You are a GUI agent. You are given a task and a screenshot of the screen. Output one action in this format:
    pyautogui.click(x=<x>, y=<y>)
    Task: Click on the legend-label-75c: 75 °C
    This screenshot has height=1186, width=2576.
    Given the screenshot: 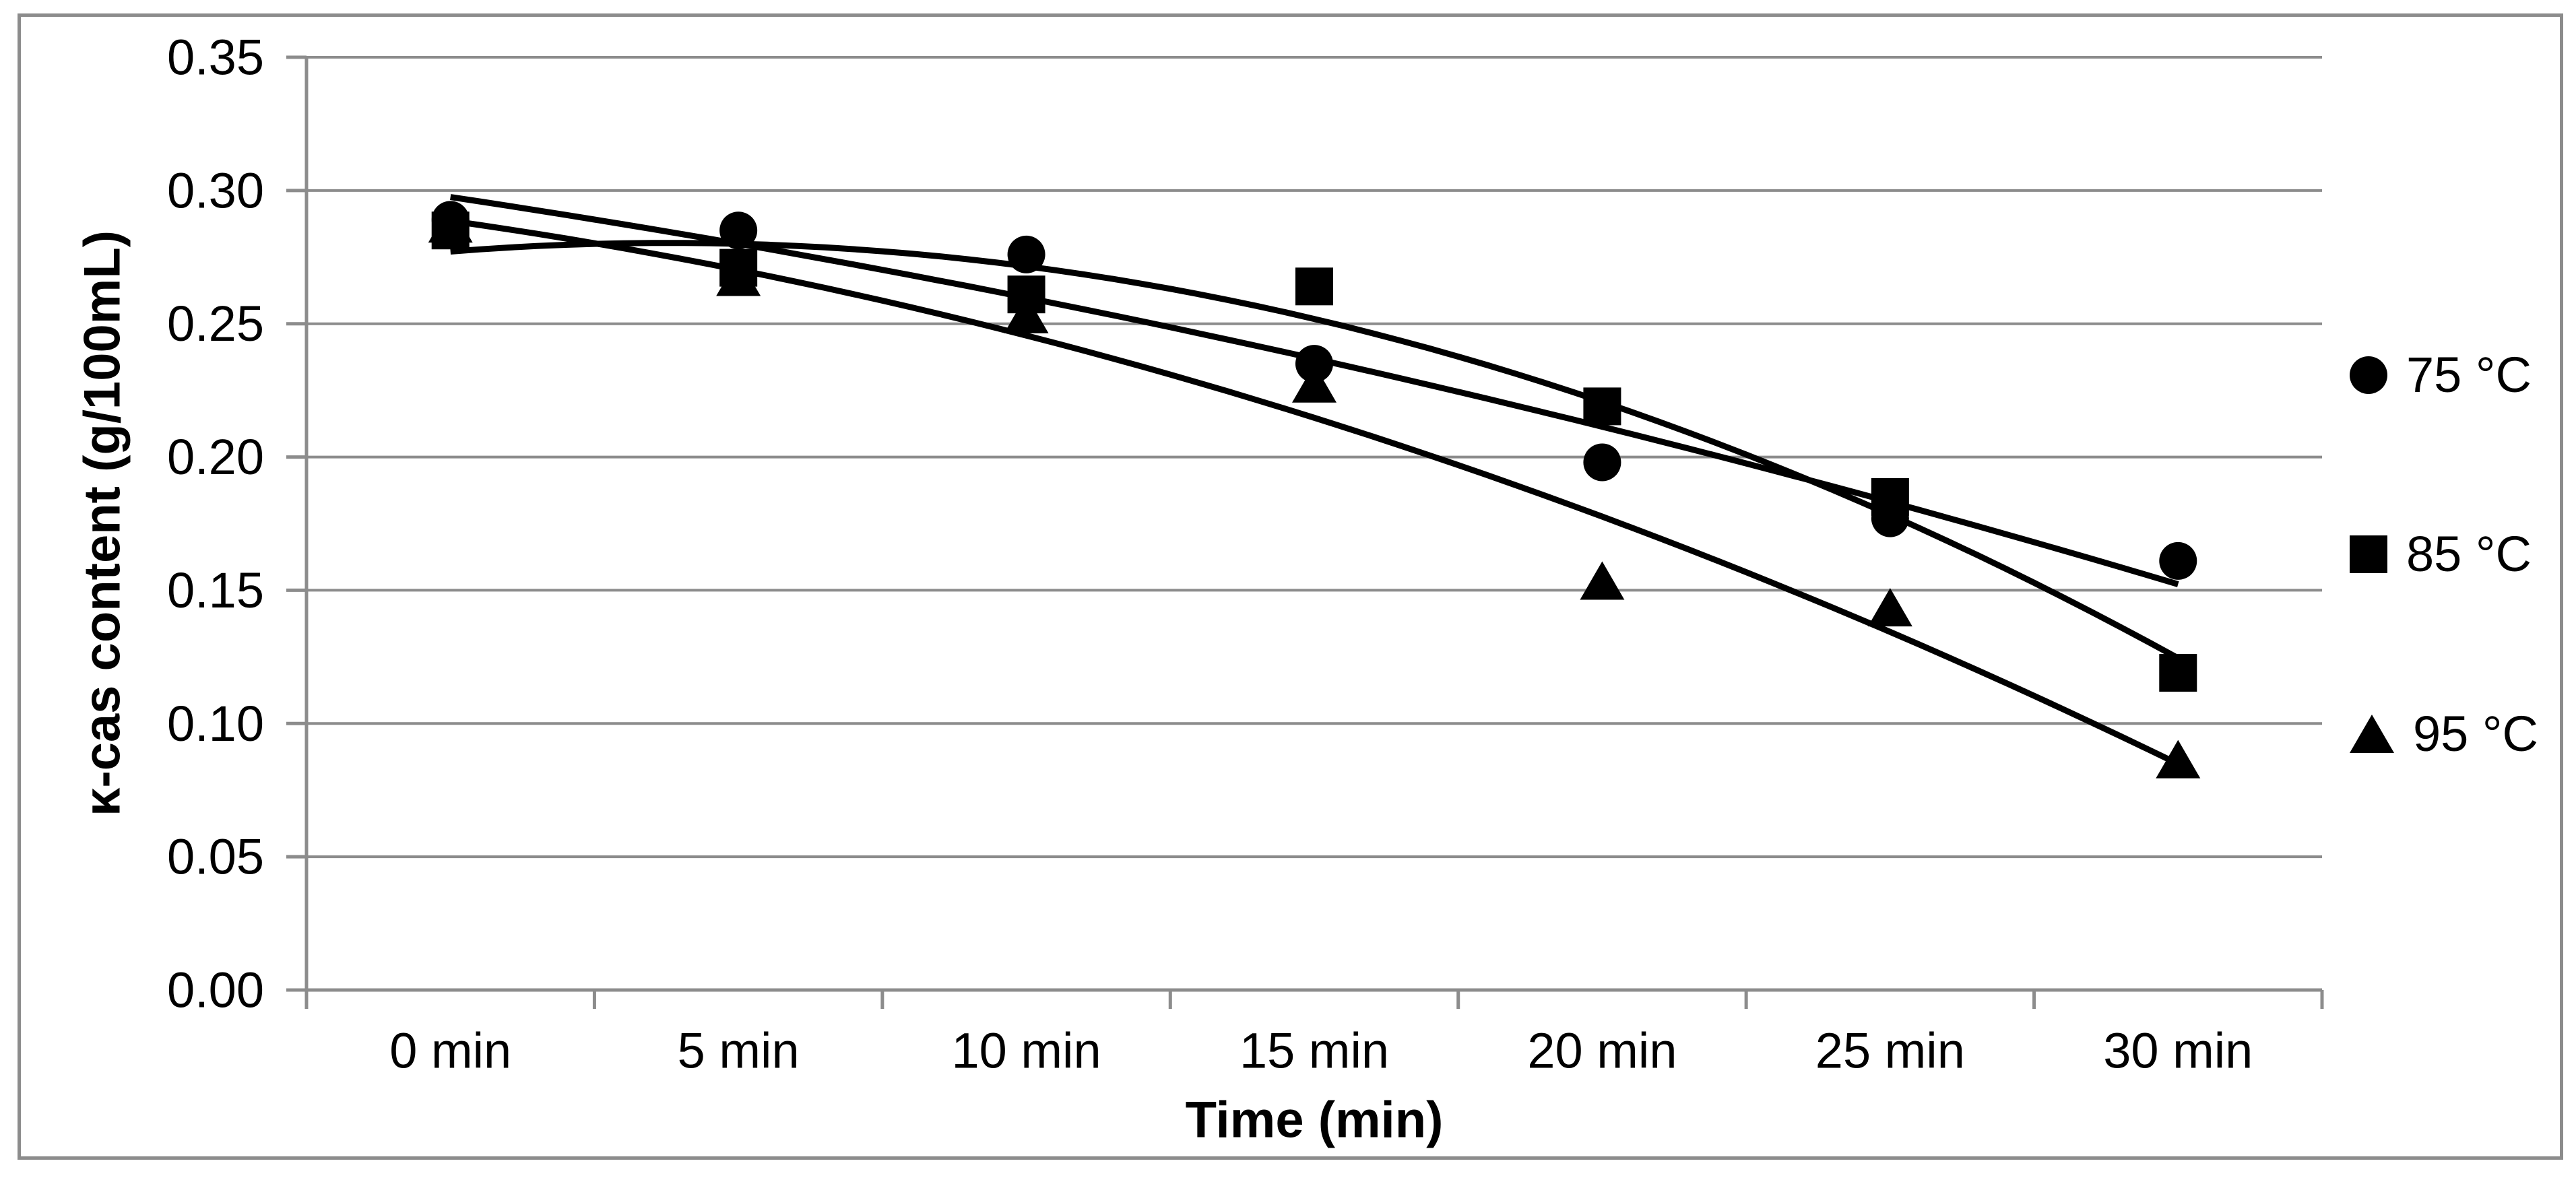 What is the action you would take?
    pyautogui.click(x=2469, y=375)
    